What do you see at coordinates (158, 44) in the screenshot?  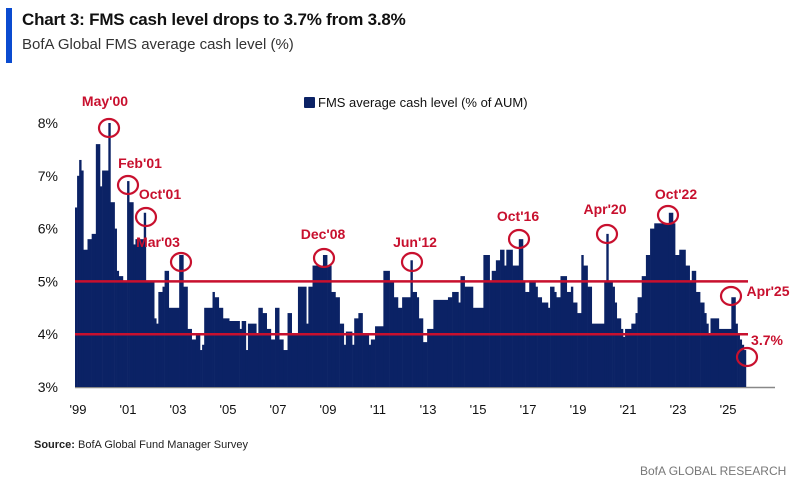 I see `chart-subtitle: BofA Global FMS average cash level (%)` at bounding box center [158, 44].